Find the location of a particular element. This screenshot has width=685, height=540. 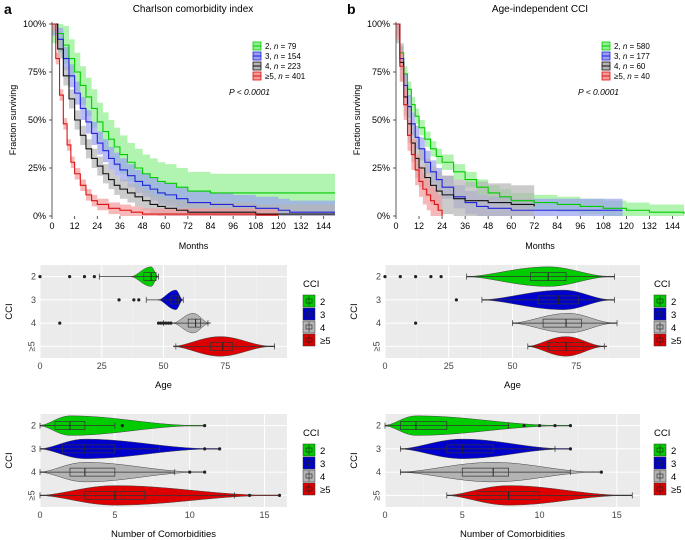

y-tick-label: 25% is located at coordinates (37, 168).